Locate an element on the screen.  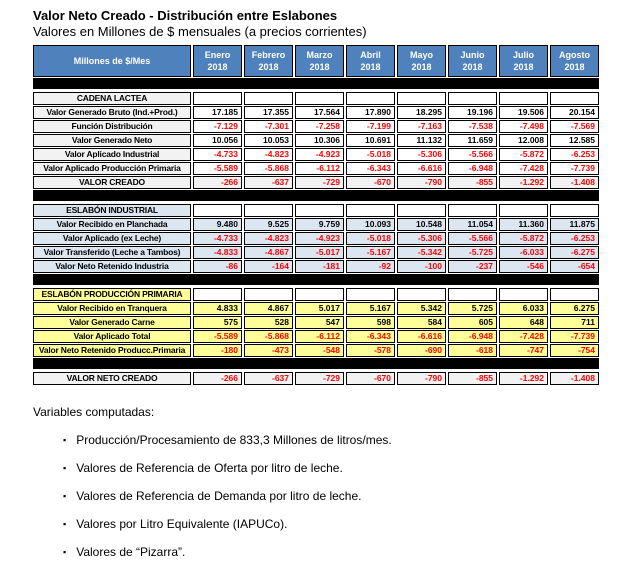
month-name: Agosto is located at coordinates (574, 55).